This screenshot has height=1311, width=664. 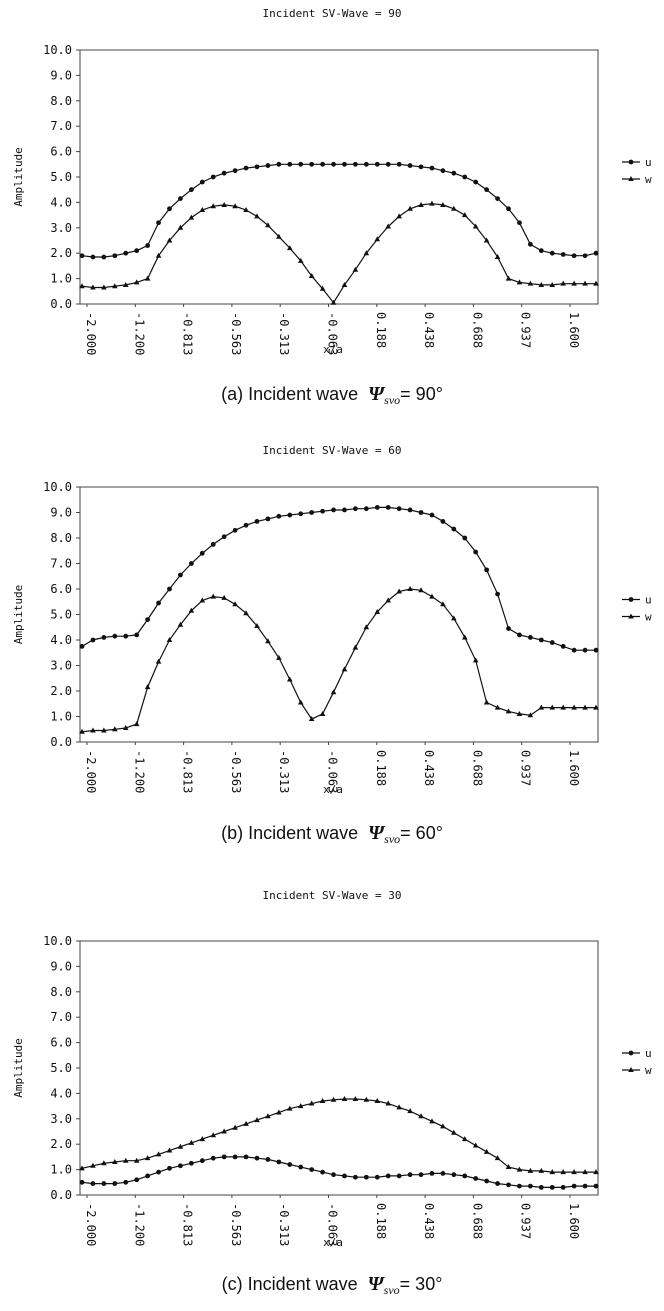 I want to click on x-tick-label: 0.188, so click(x=381, y=1221).